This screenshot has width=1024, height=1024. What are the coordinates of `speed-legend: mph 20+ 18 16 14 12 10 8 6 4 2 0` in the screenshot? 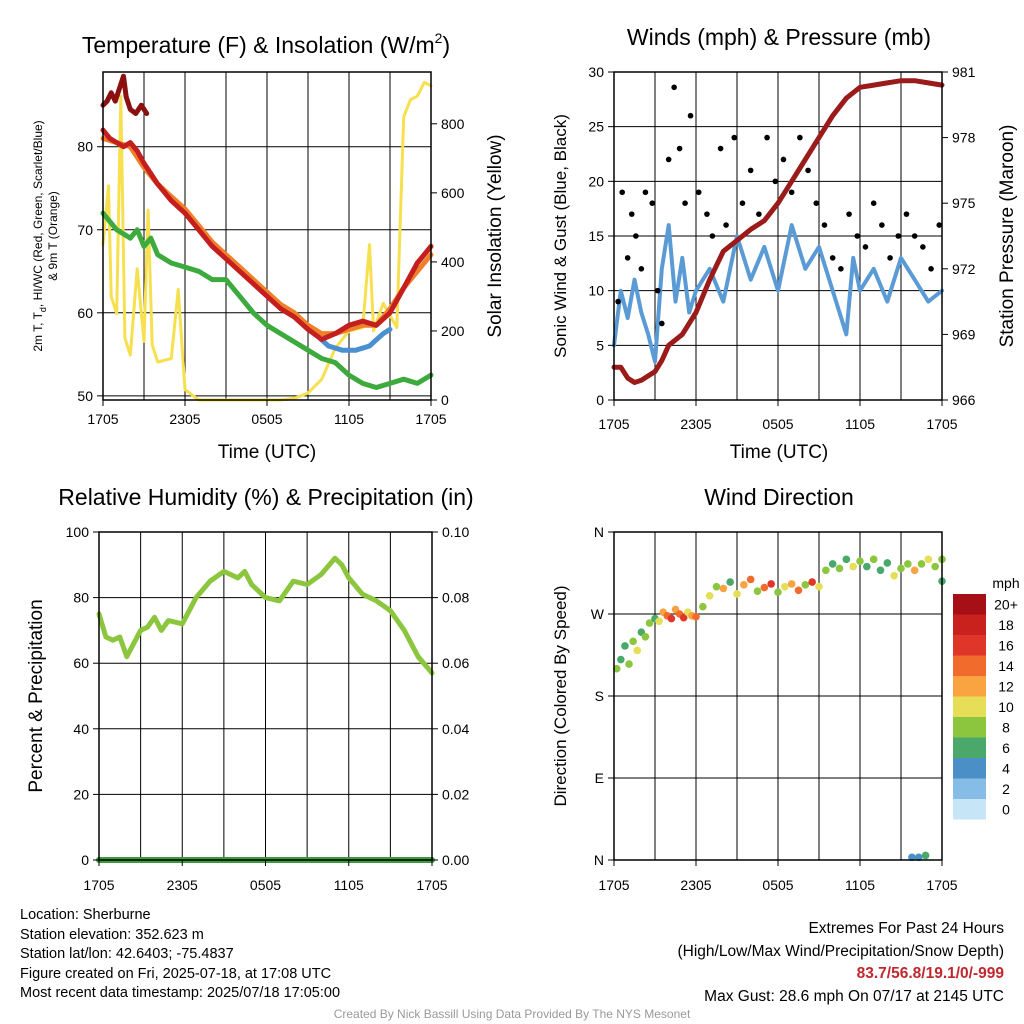 It's located at (986, 697).